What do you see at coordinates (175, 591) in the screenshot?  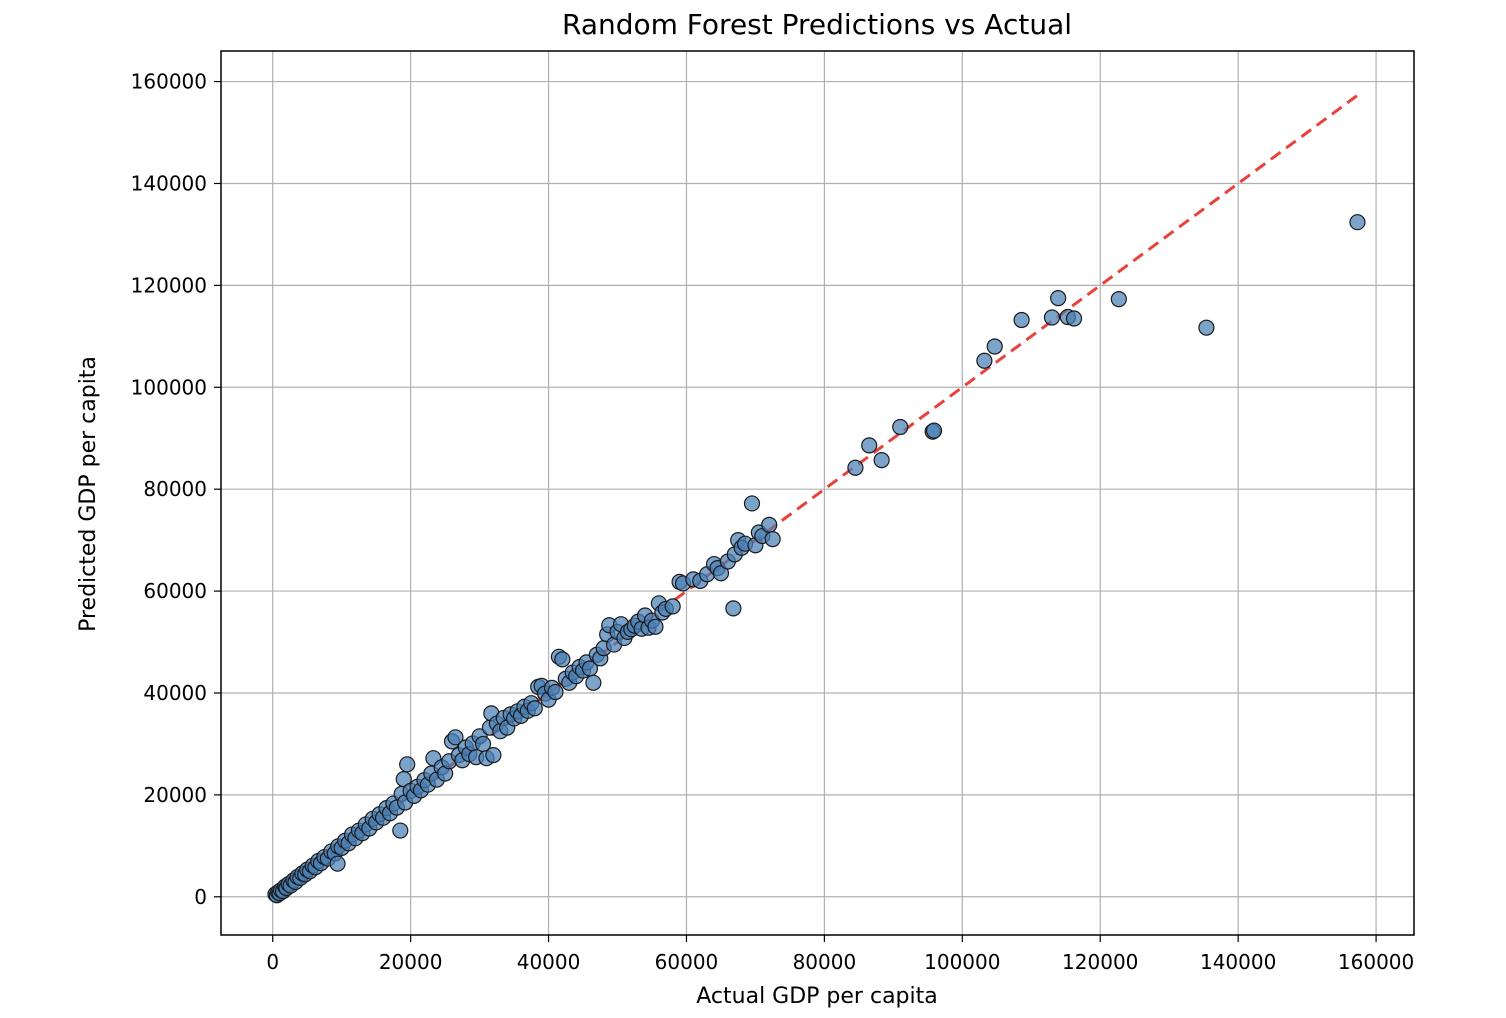 I see `y-tick-label: 60000` at bounding box center [175, 591].